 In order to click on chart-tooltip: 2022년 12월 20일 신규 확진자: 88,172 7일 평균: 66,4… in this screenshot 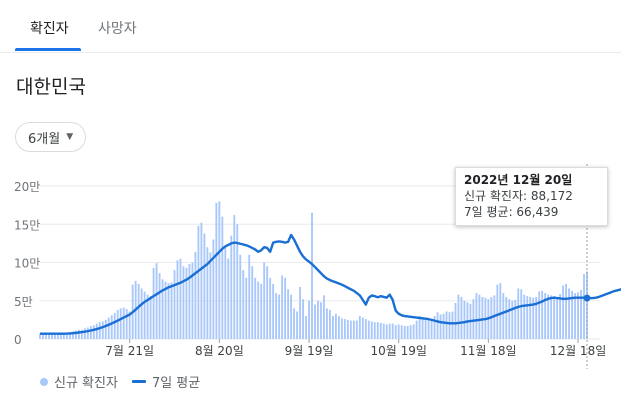, I will do `click(531, 196)`.